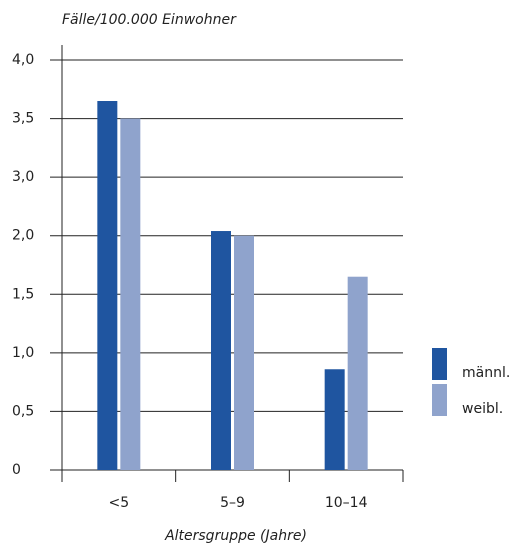 Image resolution: width=529 pixels, height=545 pixels. What do you see at coordinates (23, 177) in the screenshot?
I see `y-tick-label: 3,0` at bounding box center [23, 177].